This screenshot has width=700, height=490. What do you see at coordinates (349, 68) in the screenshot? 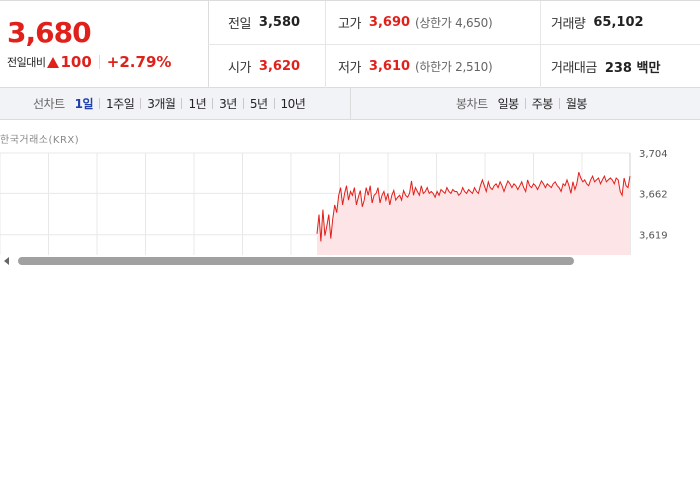
I see `low-label: 저가` at bounding box center [349, 68].